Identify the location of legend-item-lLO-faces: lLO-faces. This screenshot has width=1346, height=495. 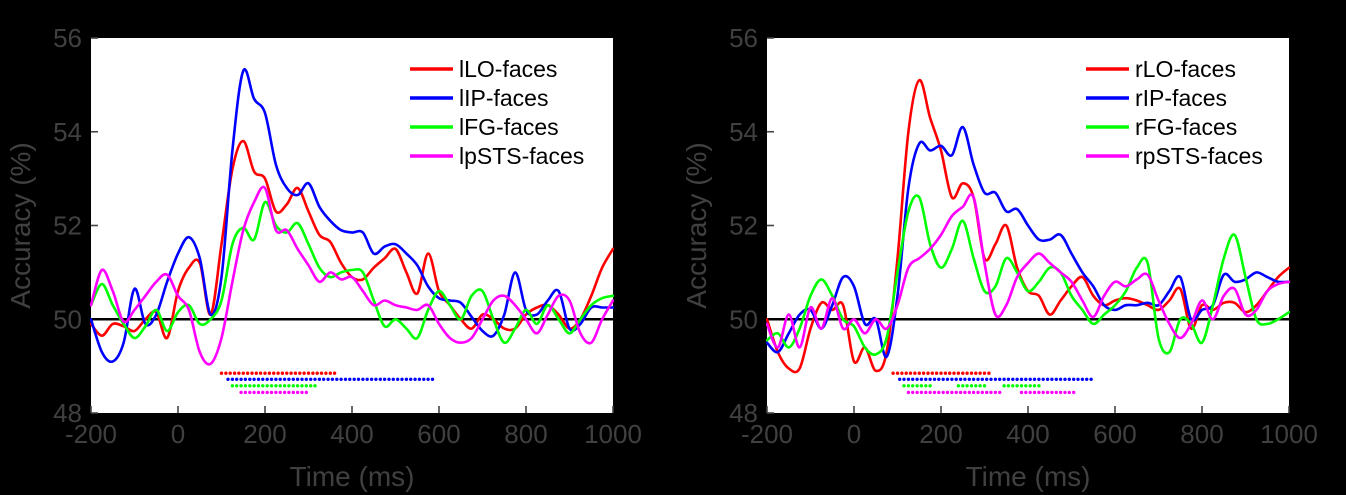
(483, 69).